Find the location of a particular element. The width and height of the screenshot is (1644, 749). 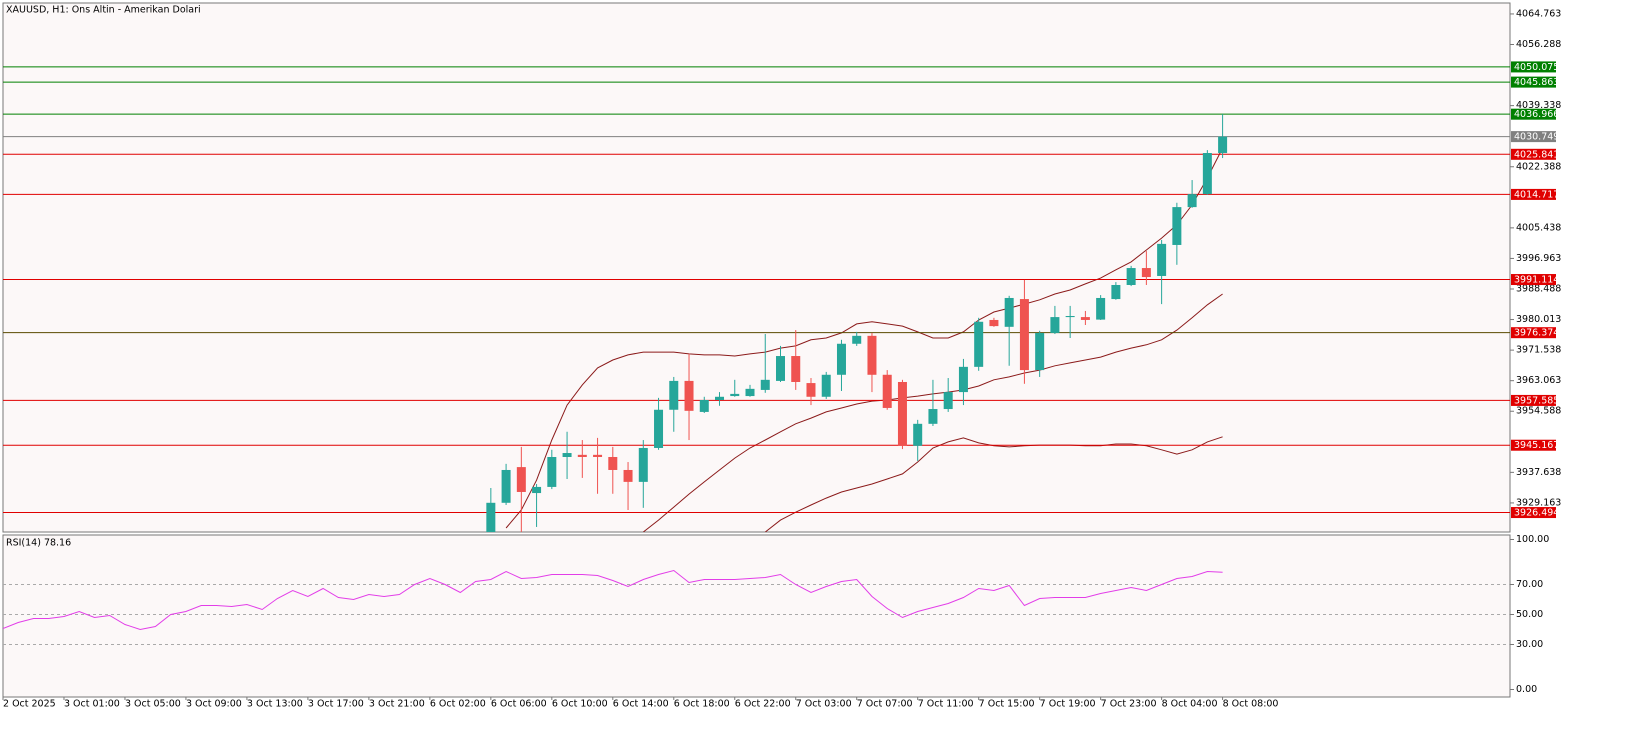

level-label: 4014.717 is located at coordinates (1536, 194).